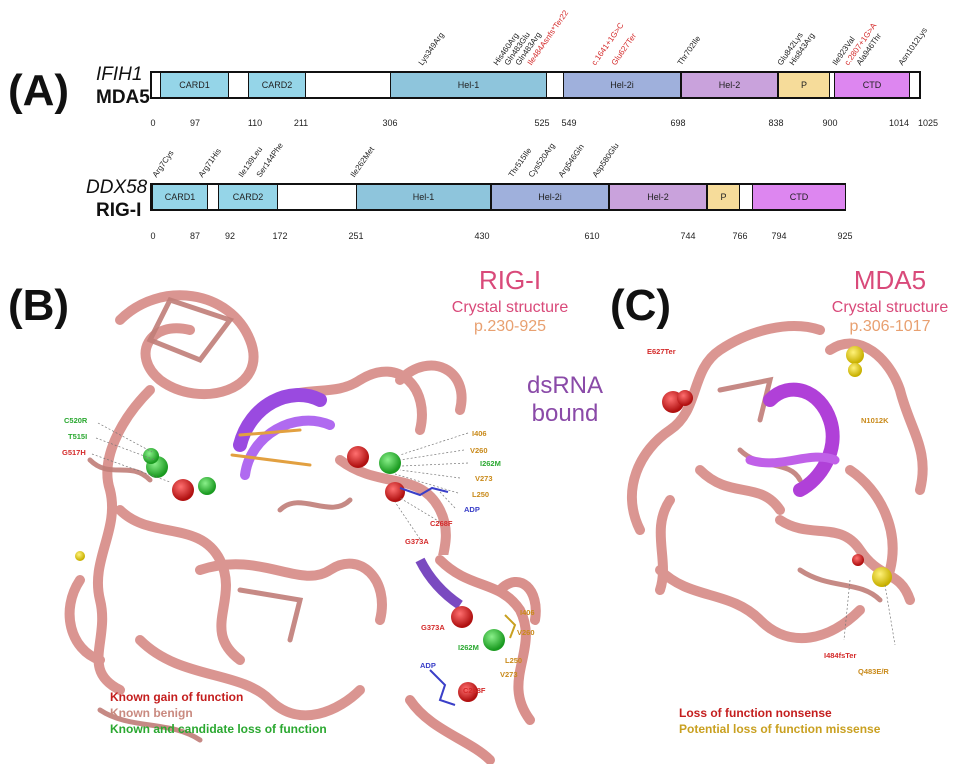 The height and width of the screenshot is (764, 962). Describe the element at coordinates (490, 463) in the screenshot. I see `residue-label: I262M` at that location.